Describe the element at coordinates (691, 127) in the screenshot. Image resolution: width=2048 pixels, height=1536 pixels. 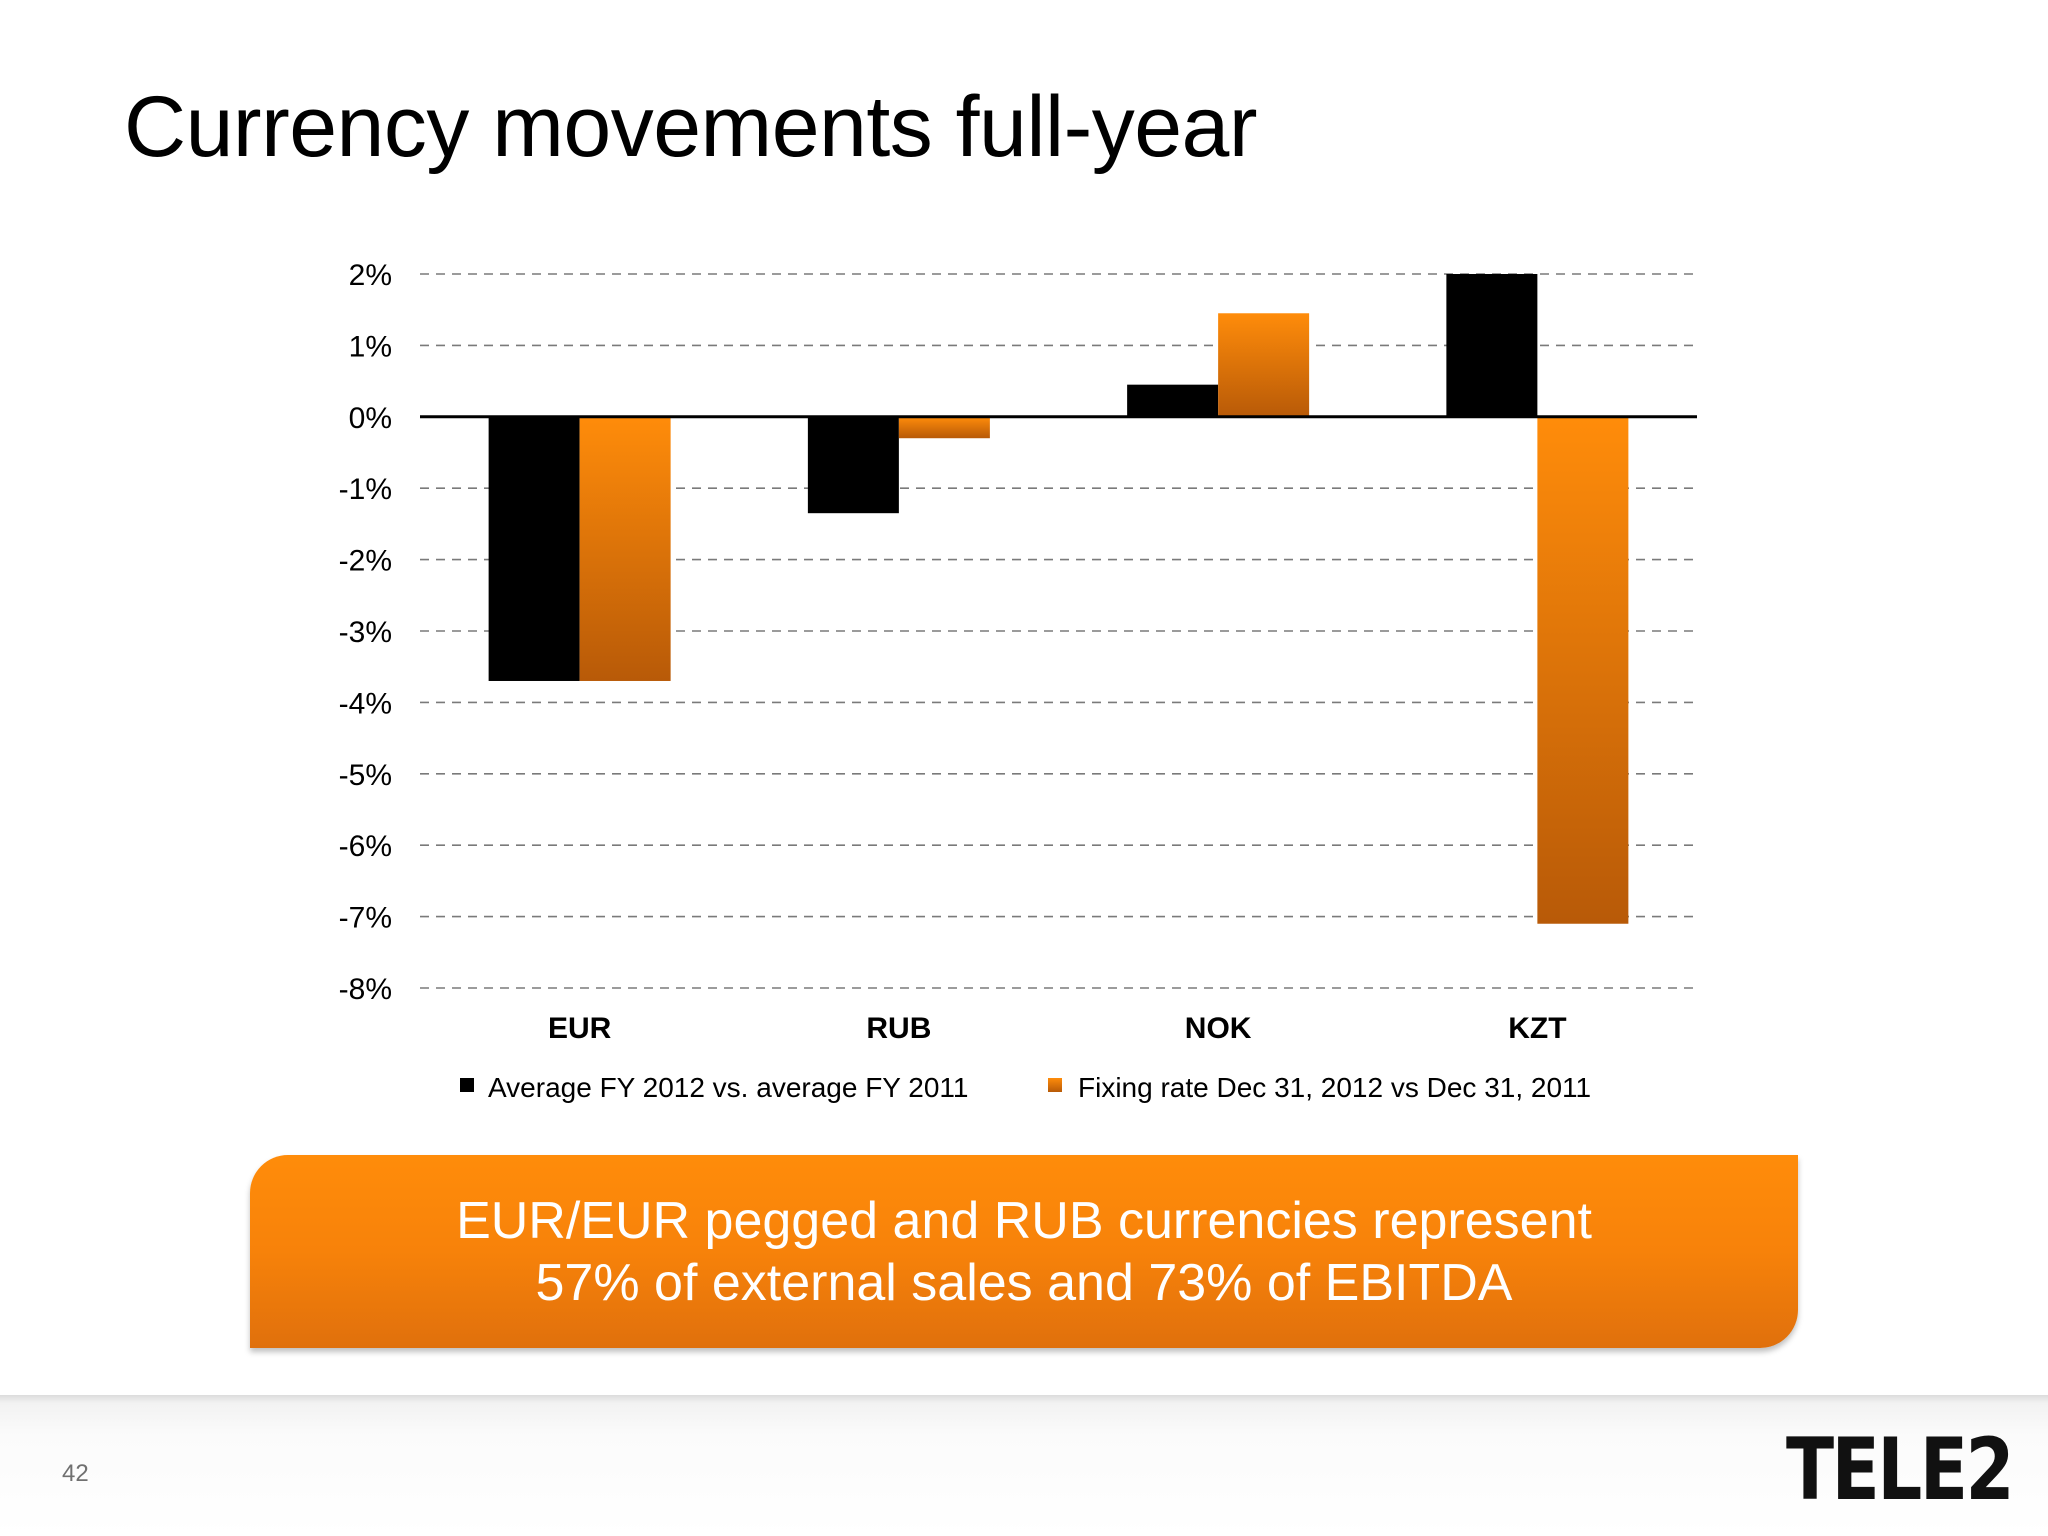
I see `slide-title: Currency movements full-year` at that location.